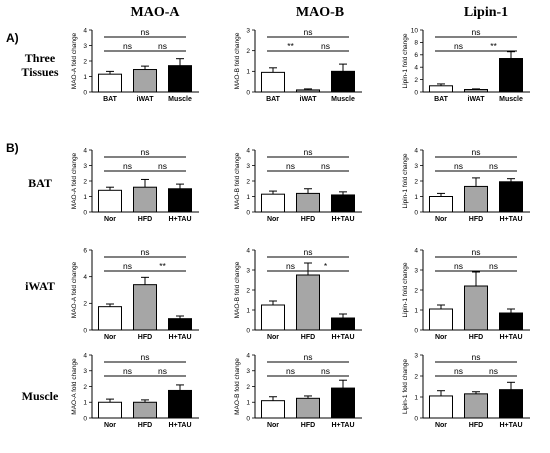 This screenshot has width=550, height=453. Describe the element at coordinates (441, 219) in the screenshot. I see `x-category-label: Nor` at that location.